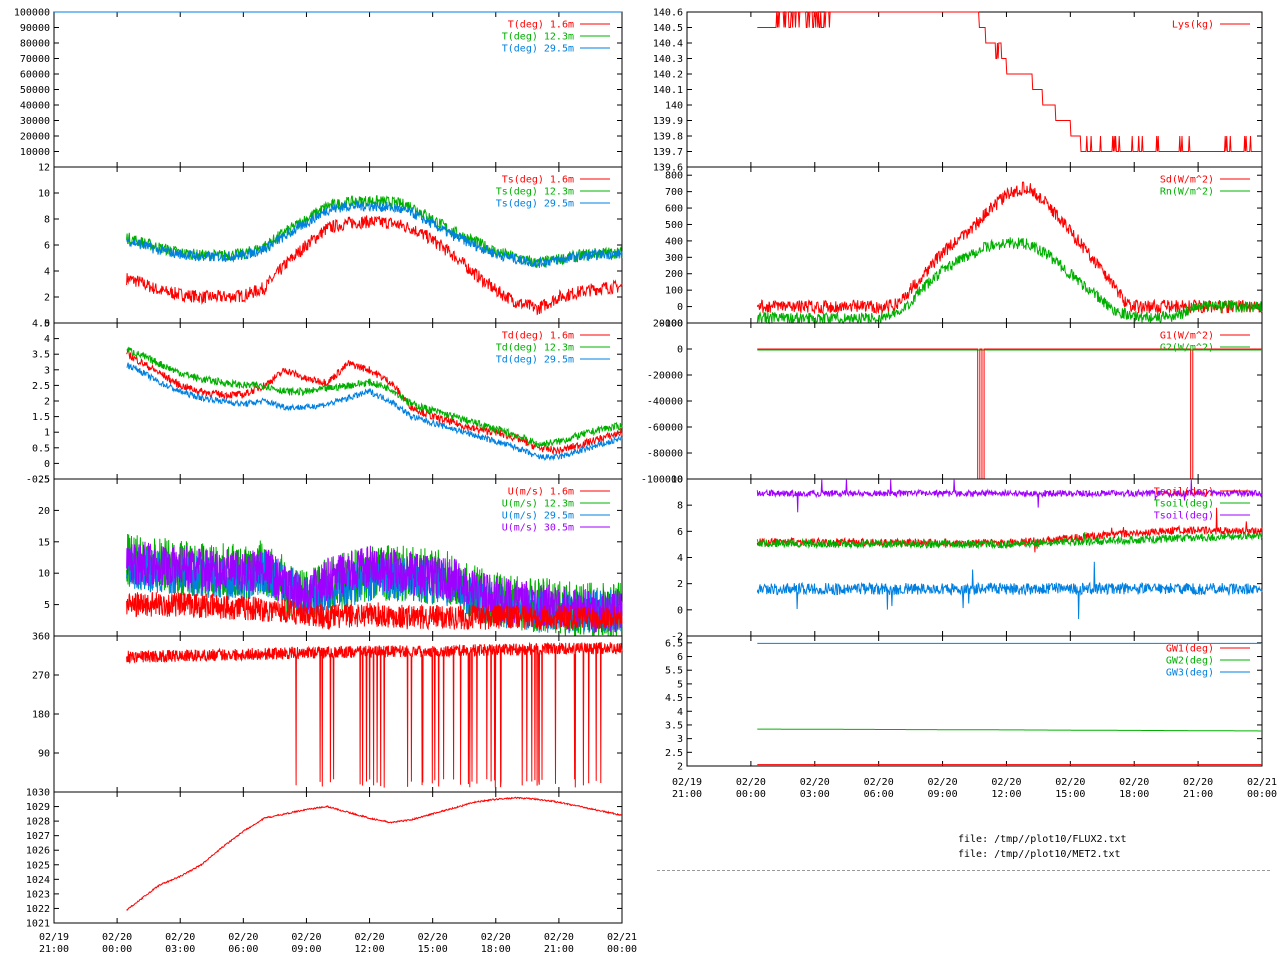  What do you see at coordinates (47, 464) in the screenshot?
I see `ytick-label-Td-1: 0` at bounding box center [47, 464].